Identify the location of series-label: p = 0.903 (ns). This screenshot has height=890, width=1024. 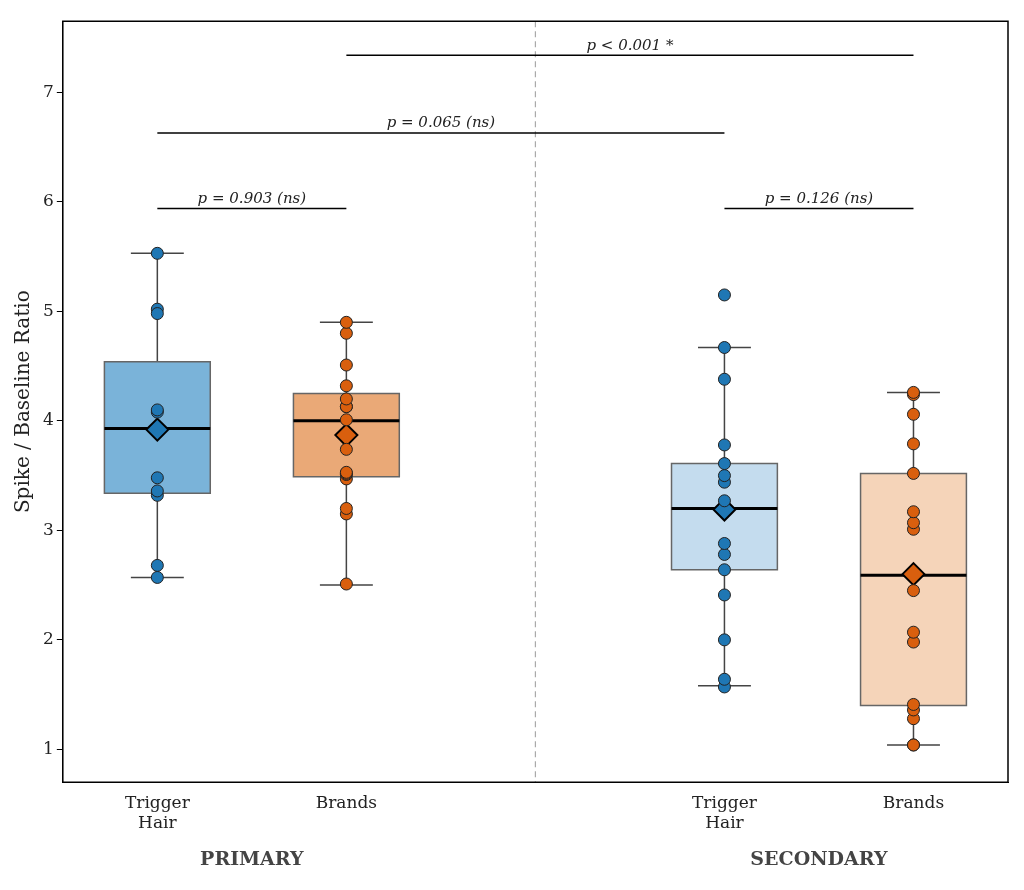
(252, 197).